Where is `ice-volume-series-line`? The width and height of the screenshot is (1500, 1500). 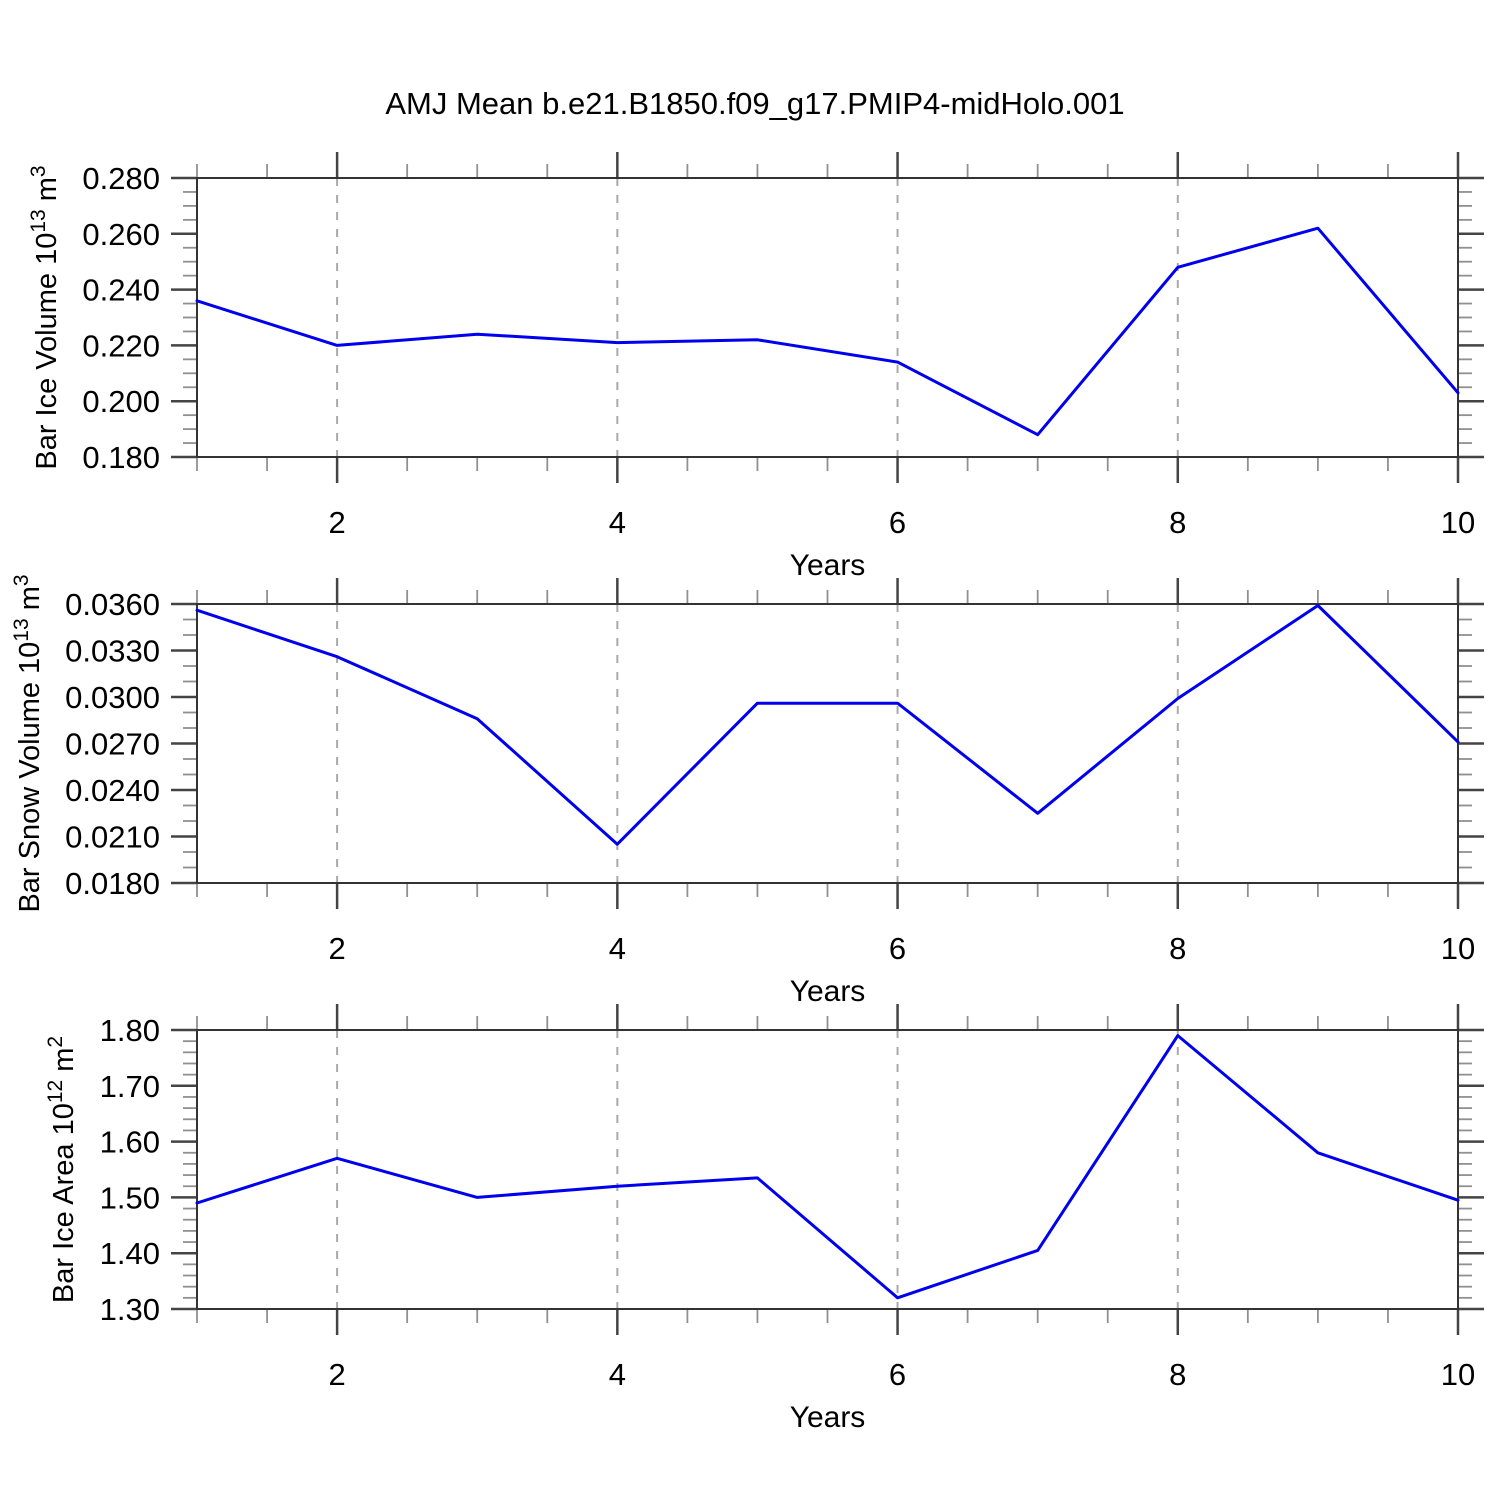
ice-volume-series-line is located at coordinates (827, 331).